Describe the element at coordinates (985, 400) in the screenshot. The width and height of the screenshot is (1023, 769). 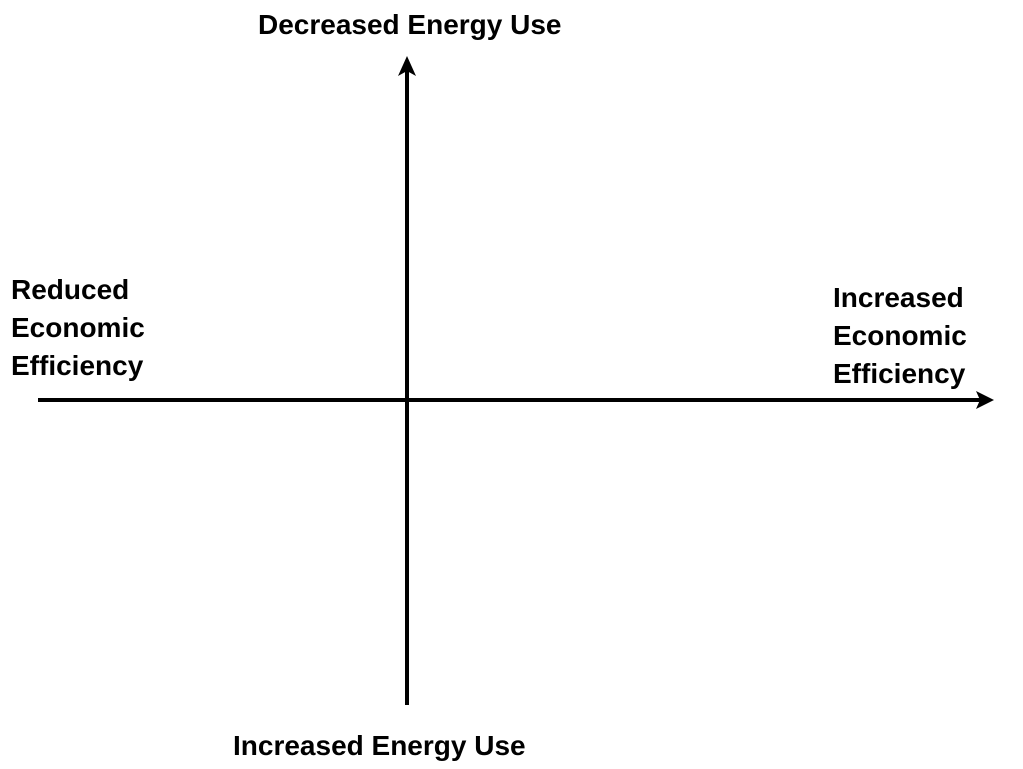
I see `right-arrowhead-icon` at that location.